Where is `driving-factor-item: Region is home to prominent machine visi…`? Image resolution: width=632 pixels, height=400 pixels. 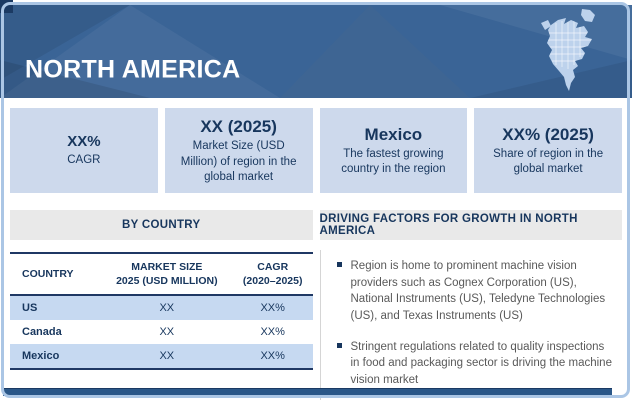 driving-factor-item: Region is home to prominent machine visi… is located at coordinates (476, 291).